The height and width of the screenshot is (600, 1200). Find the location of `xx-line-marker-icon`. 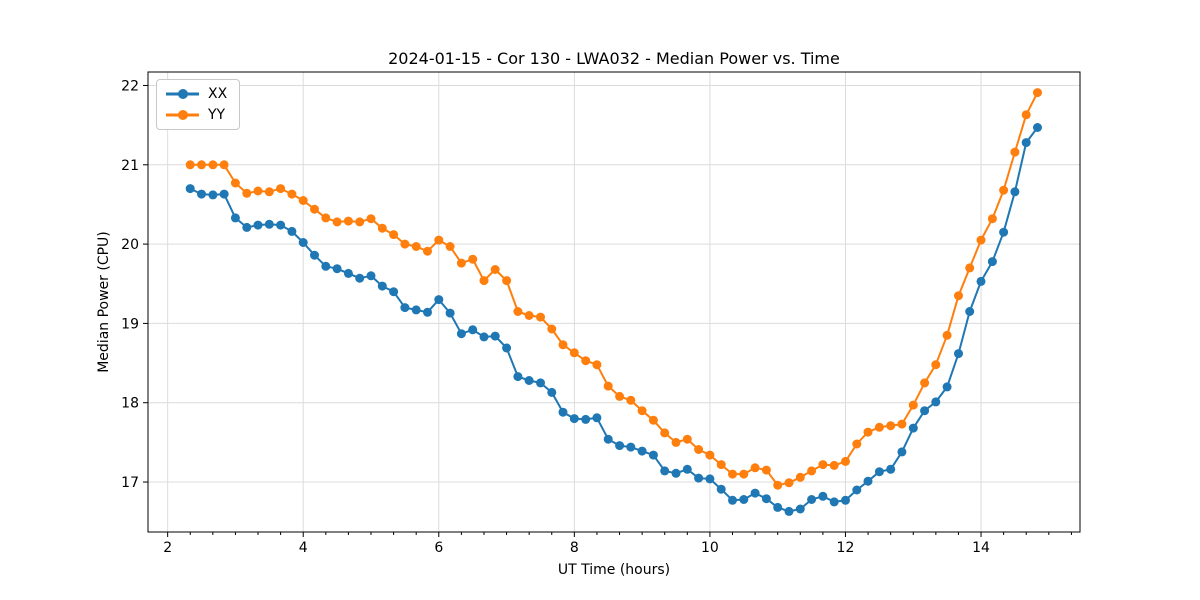

xx-line-marker-icon is located at coordinates (182, 94).